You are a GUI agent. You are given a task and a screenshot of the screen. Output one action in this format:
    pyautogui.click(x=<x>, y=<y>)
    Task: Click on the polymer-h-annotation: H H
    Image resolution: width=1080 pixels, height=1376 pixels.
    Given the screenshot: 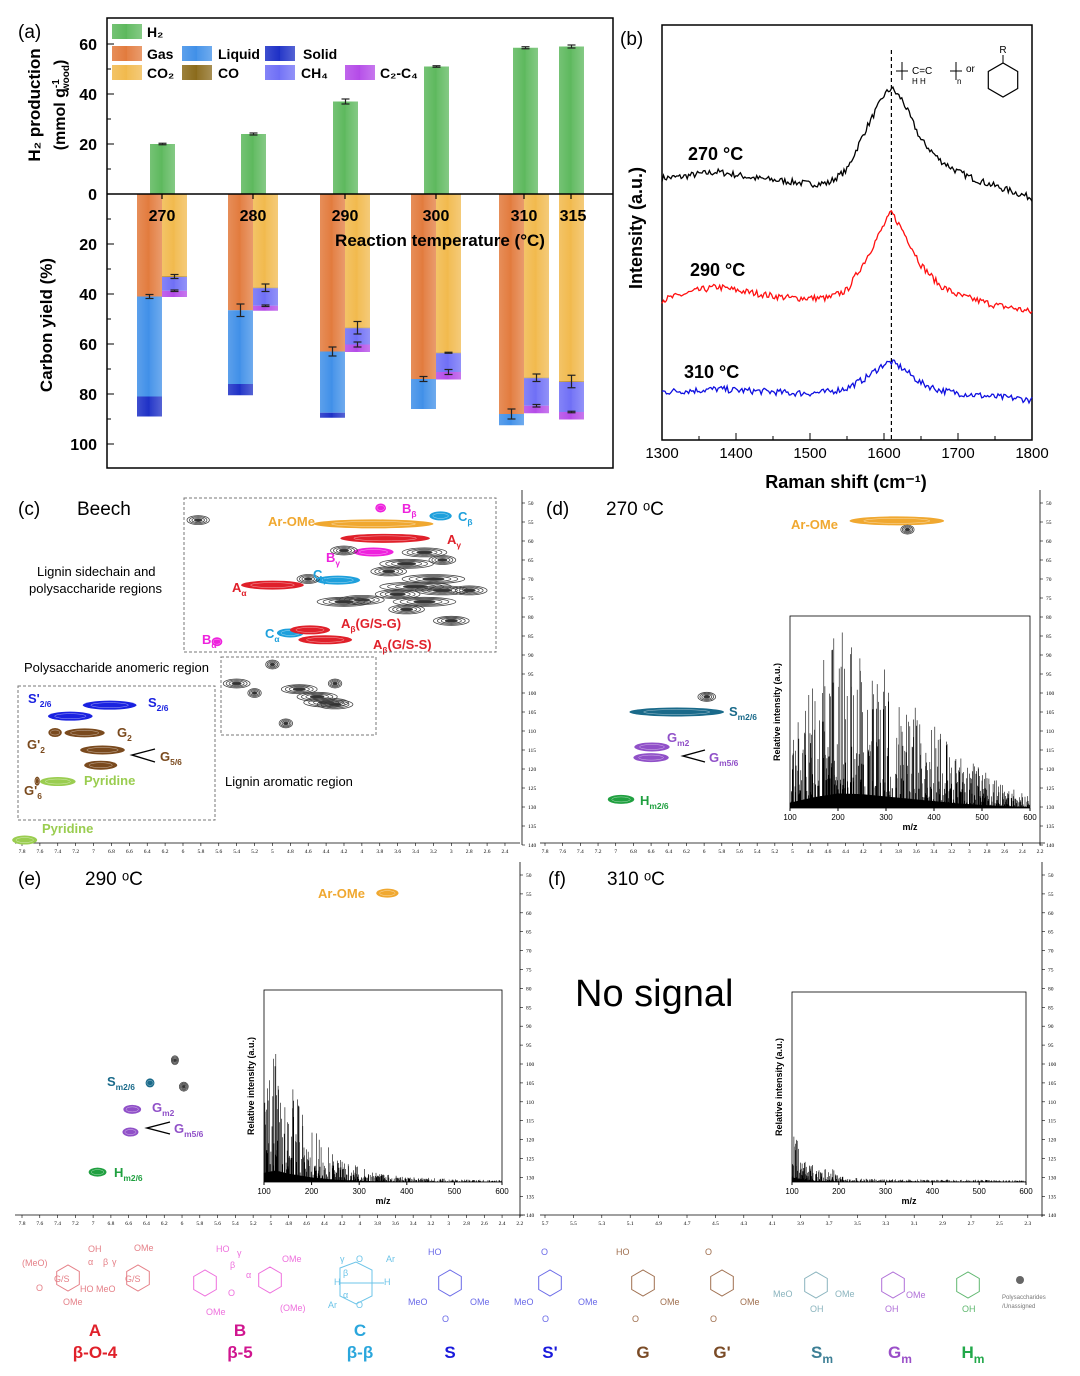 What is the action you would take?
    pyautogui.click(x=919, y=81)
    